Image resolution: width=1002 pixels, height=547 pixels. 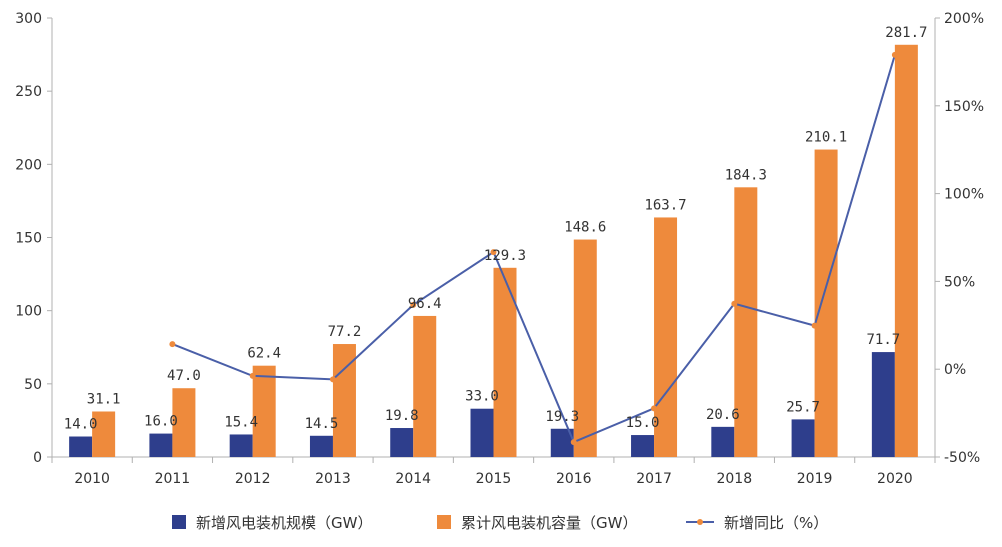 What do you see at coordinates (33, 385) in the screenshot?
I see `left-tick-label: 50` at bounding box center [33, 385].